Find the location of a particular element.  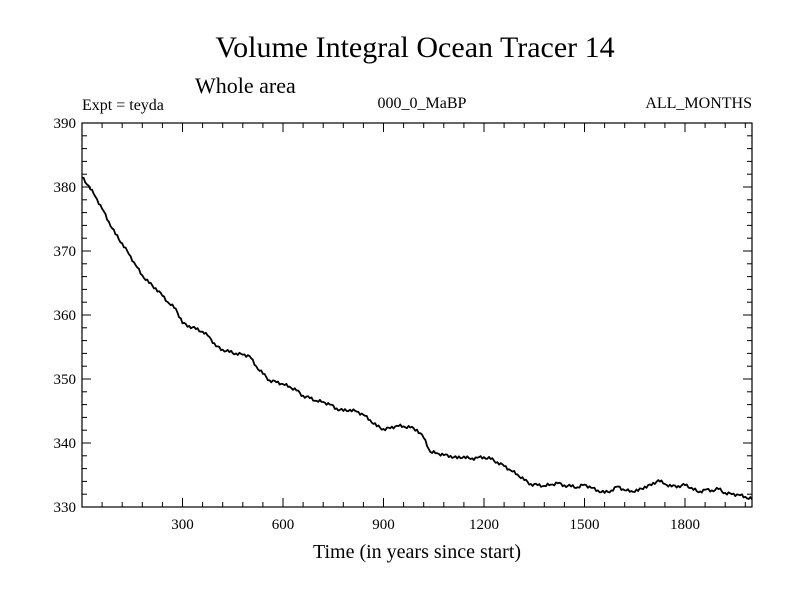

x-axis-label: Time (in years since start) is located at coordinates (417, 552).